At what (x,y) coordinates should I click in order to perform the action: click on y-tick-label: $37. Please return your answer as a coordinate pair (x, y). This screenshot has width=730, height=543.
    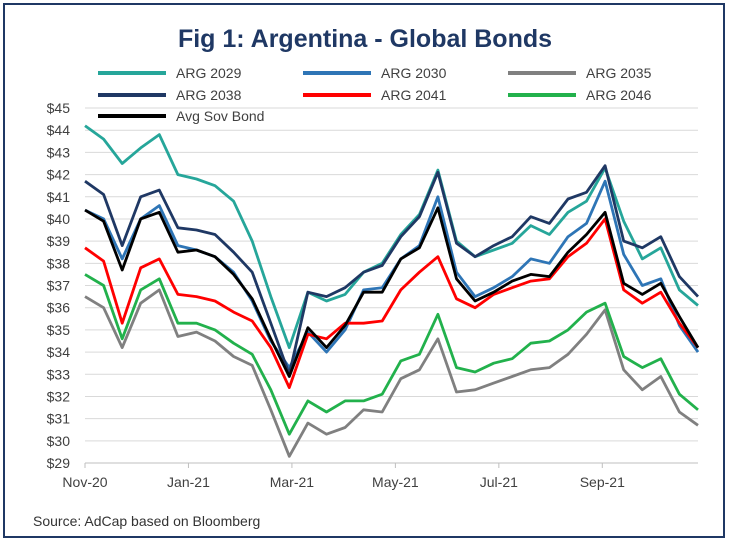
    Looking at the image, I should click on (59, 286).